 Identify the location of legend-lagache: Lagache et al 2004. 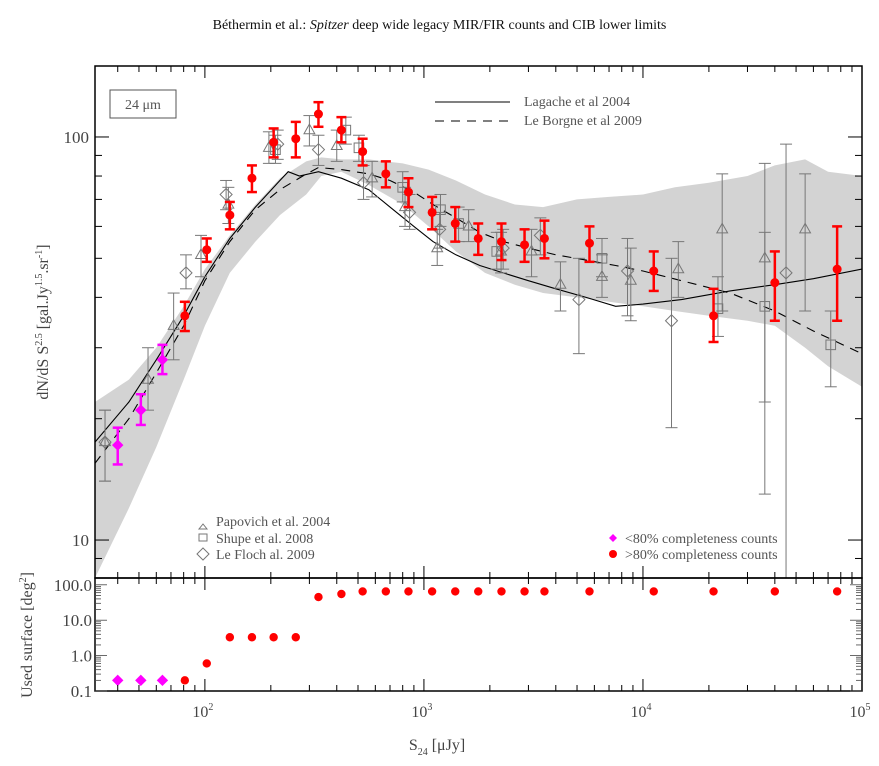
(577, 102).